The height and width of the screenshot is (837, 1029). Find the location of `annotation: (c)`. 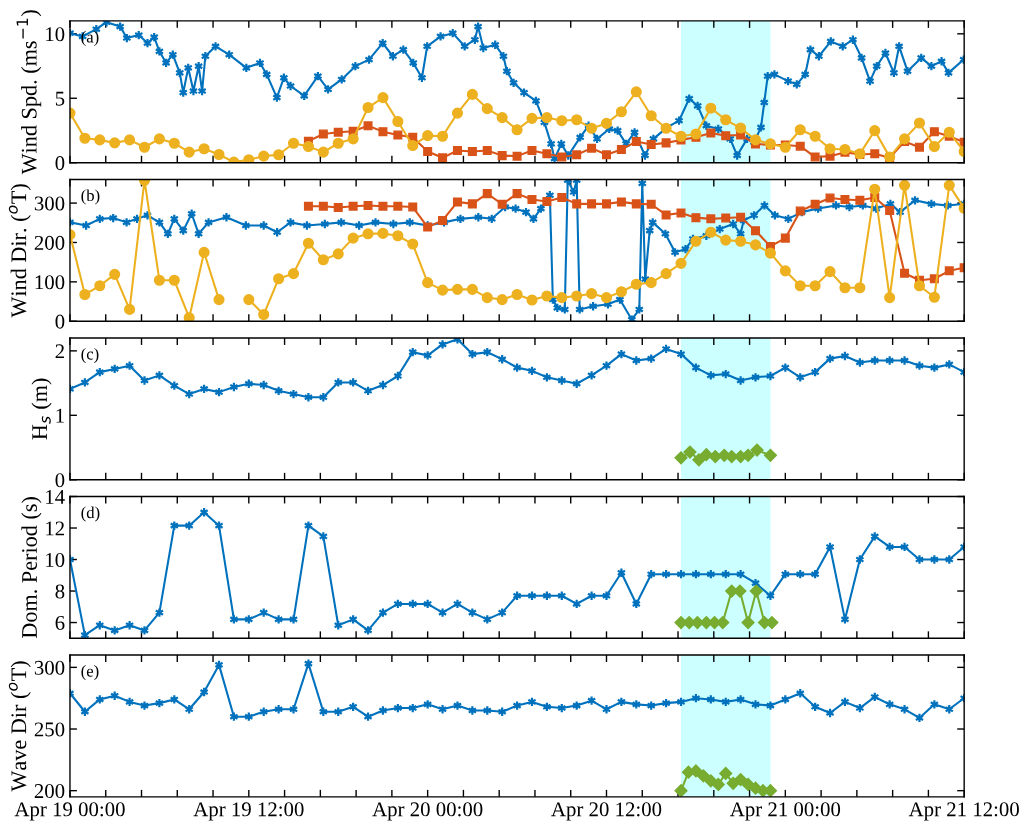

annotation: (c) is located at coordinates (90, 355).